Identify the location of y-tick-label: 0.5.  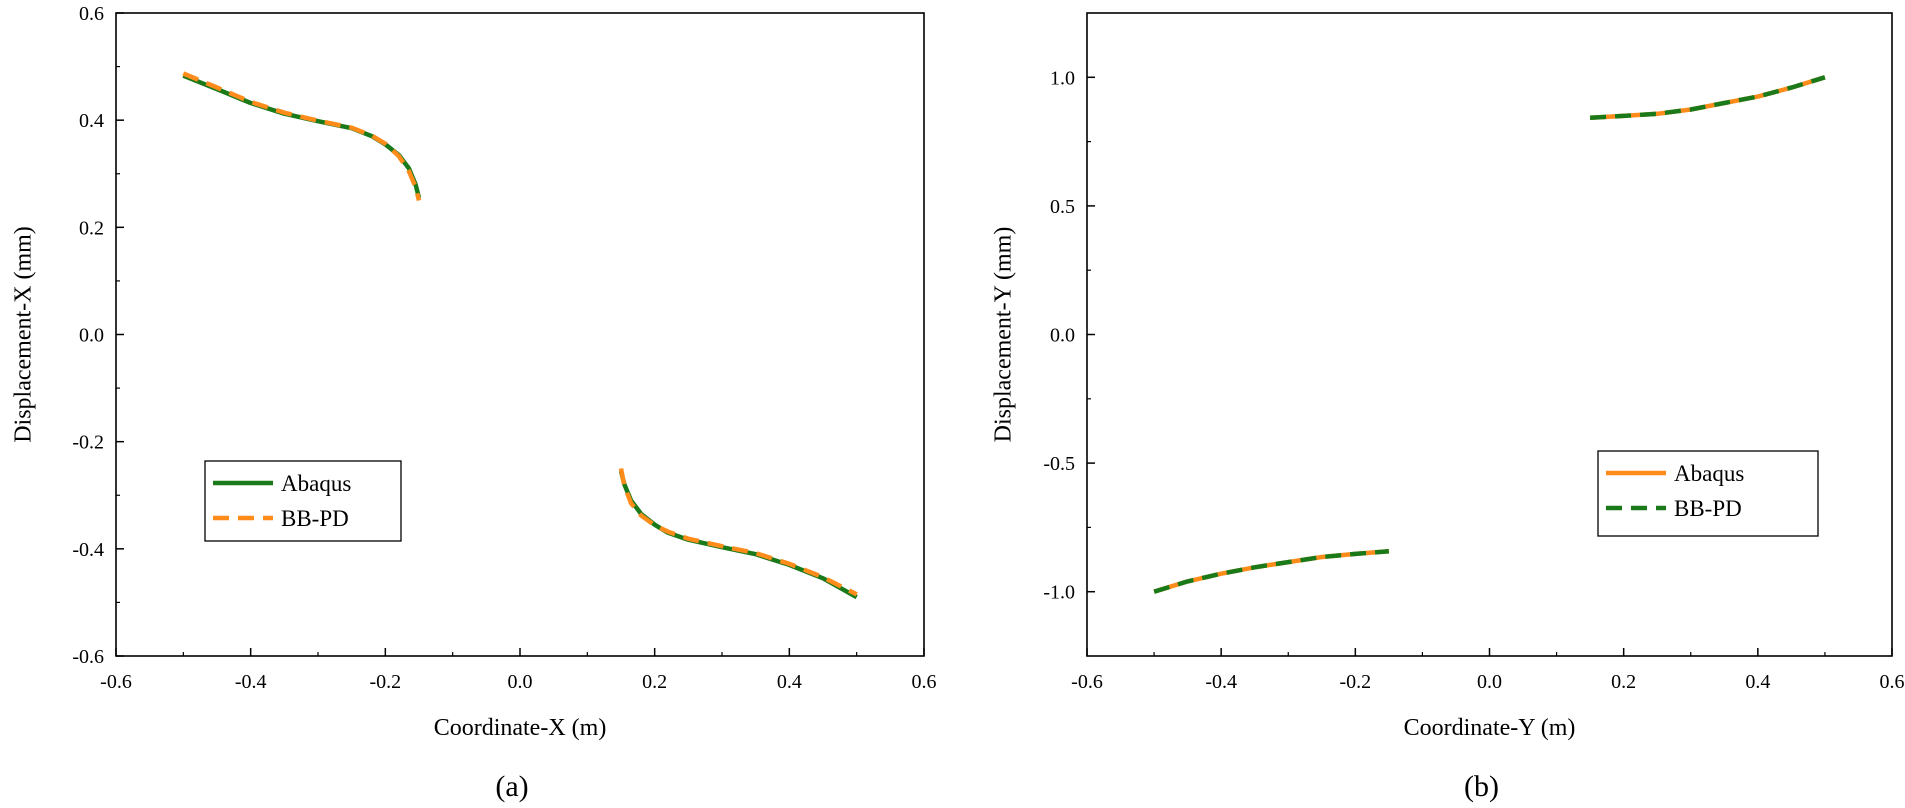
(1062, 207).